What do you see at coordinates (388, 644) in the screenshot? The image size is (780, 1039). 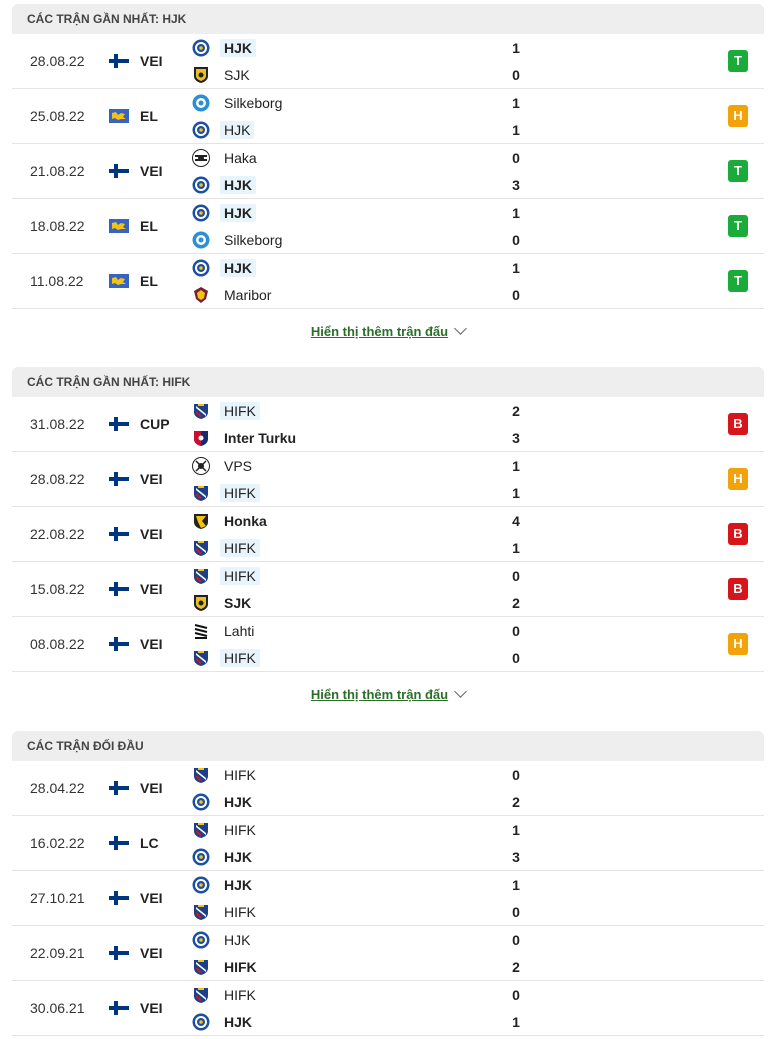 I see `match-row: 08.08.22 VEI Lahti HIFK 0 0 H` at bounding box center [388, 644].